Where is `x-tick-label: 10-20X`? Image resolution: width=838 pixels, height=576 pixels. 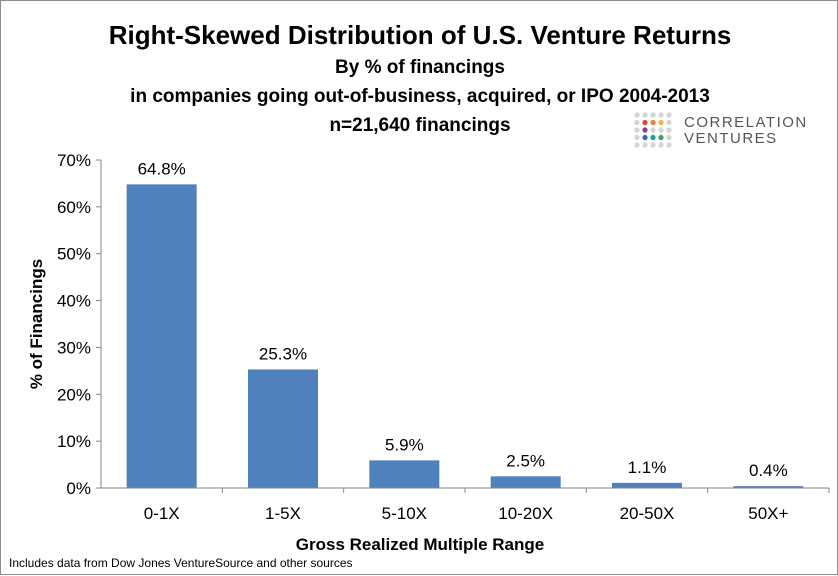 x-tick-label: 10-20X is located at coordinates (525, 513).